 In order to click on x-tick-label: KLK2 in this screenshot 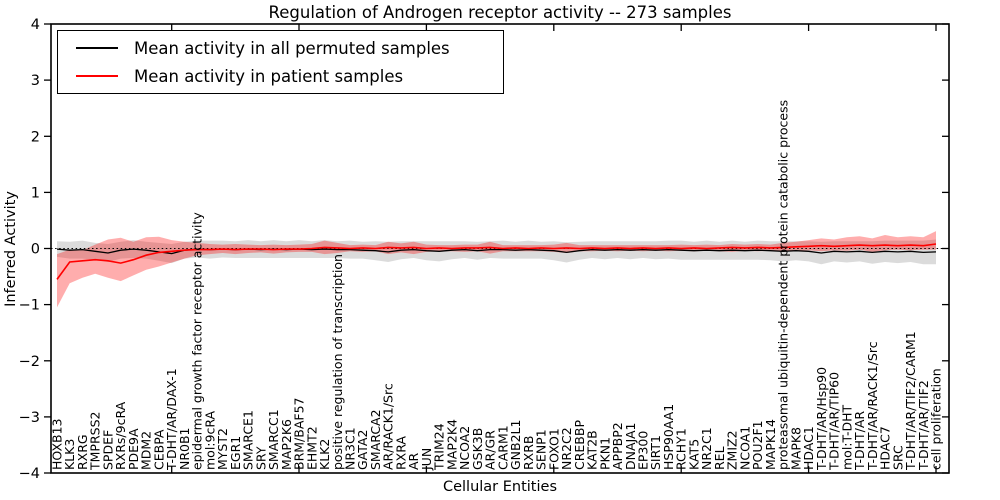, I will do `click(324, 454)`.